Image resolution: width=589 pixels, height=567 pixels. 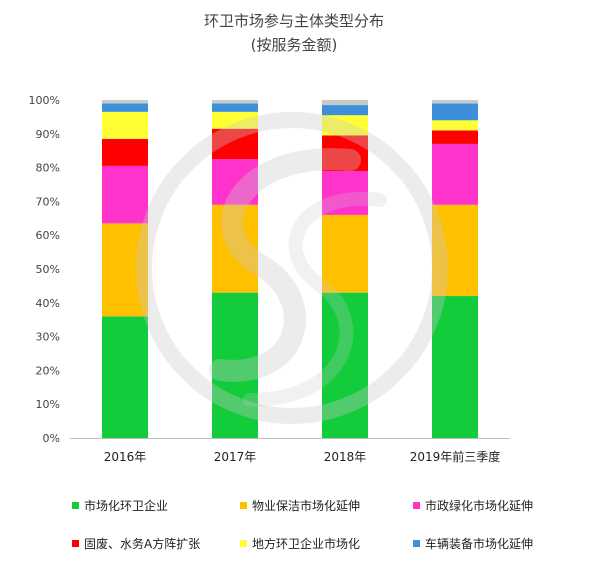 What do you see at coordinates (345, 457) in the screenshot?
I see `x-tick-label: 2018年` at bounding box center [345, 457].